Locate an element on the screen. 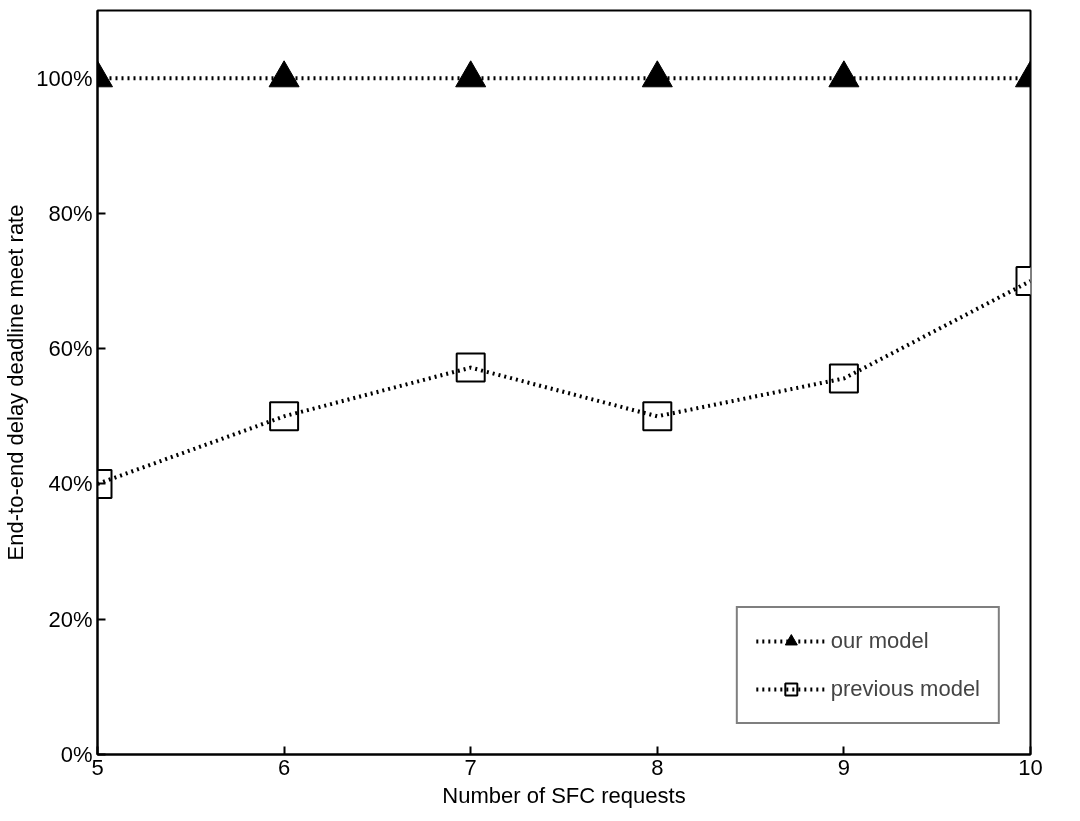 Image resolution: width=1080 pixels, height=821 pixels. y-tick-label: 80% is located at coordinates (70, 213).